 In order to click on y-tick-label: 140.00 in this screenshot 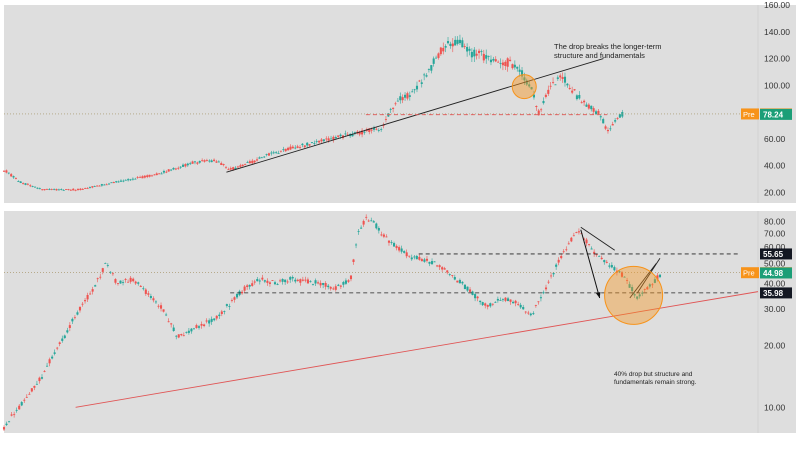, I will do `click(777, 32)`.